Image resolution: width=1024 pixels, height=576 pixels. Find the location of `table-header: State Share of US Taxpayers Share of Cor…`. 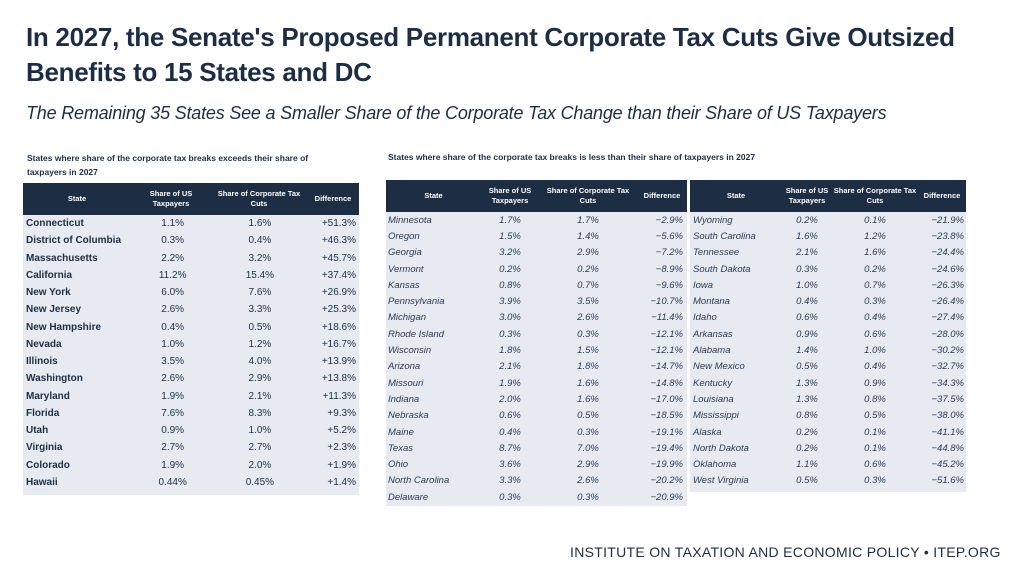

table-header: State Share of US Taxpayers Share of Cor… is located at coordinates (828, 196).